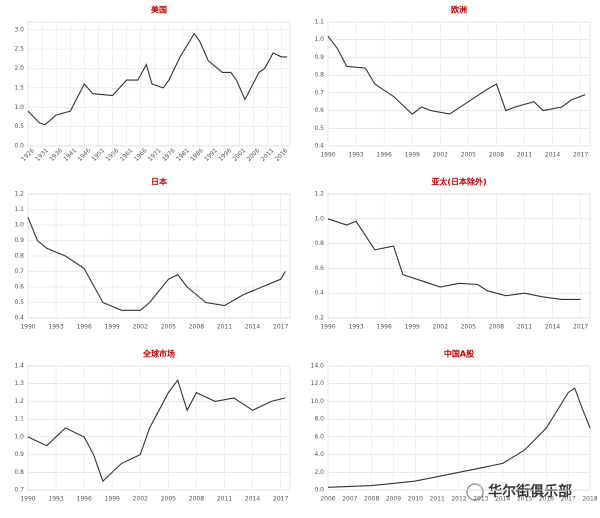 Image resolution: width=600 pixels, height=518 pixels. What do you see at coordinates (19, 87) in the screenshot?
I see `y-tick-label: 1.5` at bounding box center [19, 87].